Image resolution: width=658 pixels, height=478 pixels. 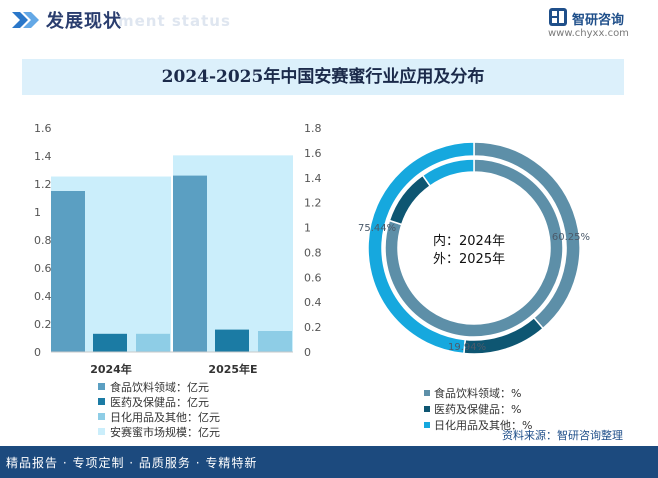 What do you see at coordinates (562, 435) in the screenshot?
I see `source-note: 资料来源：智研咨询整理` at bounding box center [562, 435].